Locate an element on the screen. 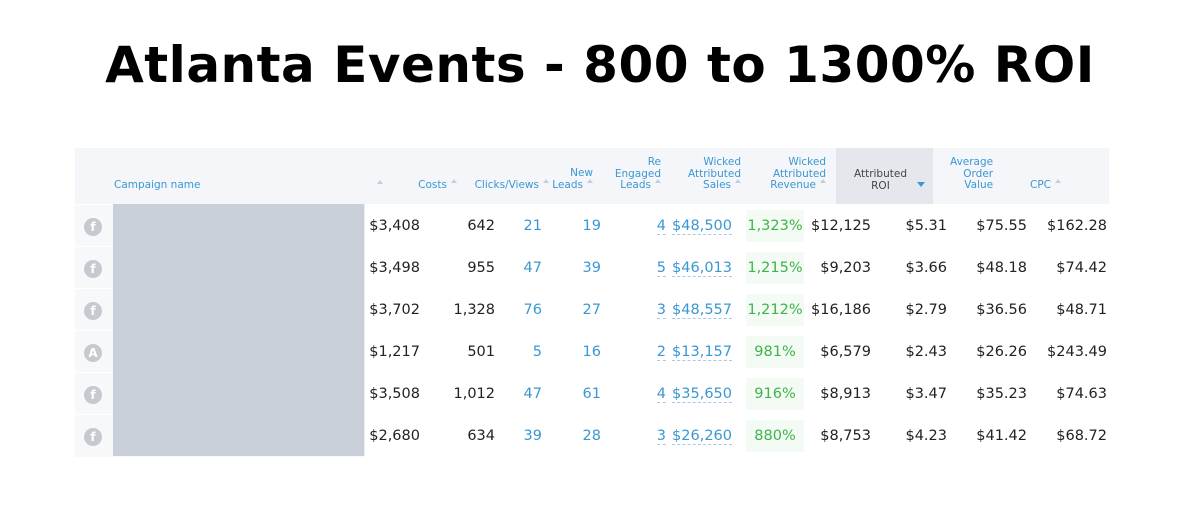  wicked_sales-link: $26,260 is located at coordinates (702, 436).